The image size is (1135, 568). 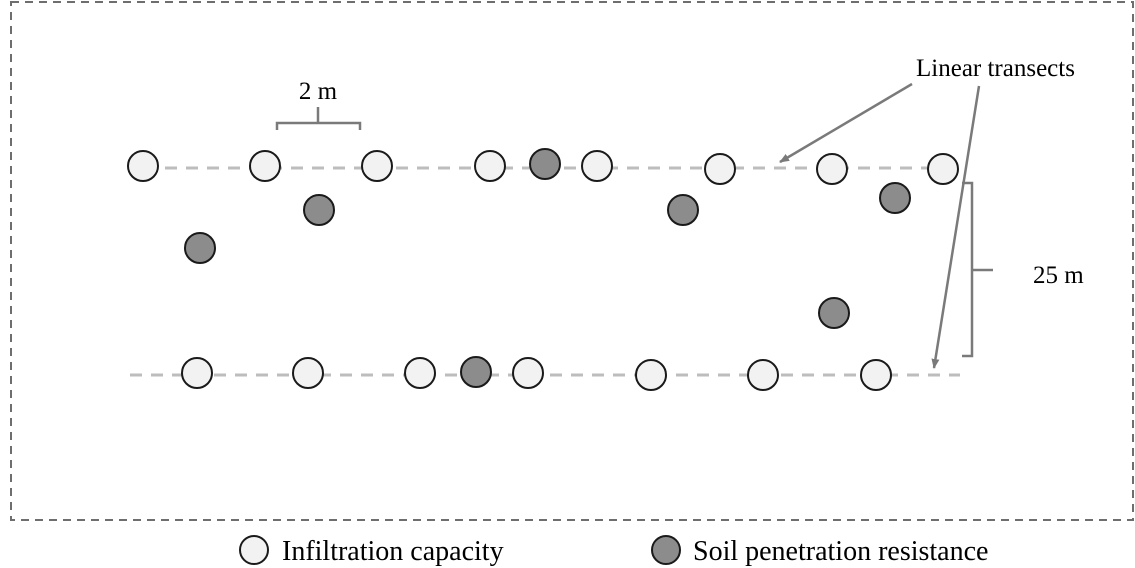 I want to click on distance-bracket, so click(x=977, y=269).